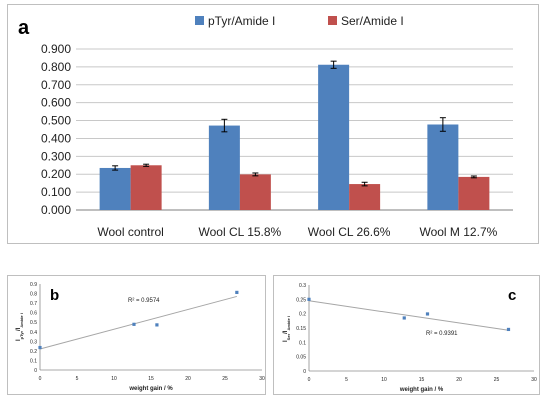 The width and height of the screenshot is (550, 406). I want to click on y-tick-label: 0.8, so click(33, 295).